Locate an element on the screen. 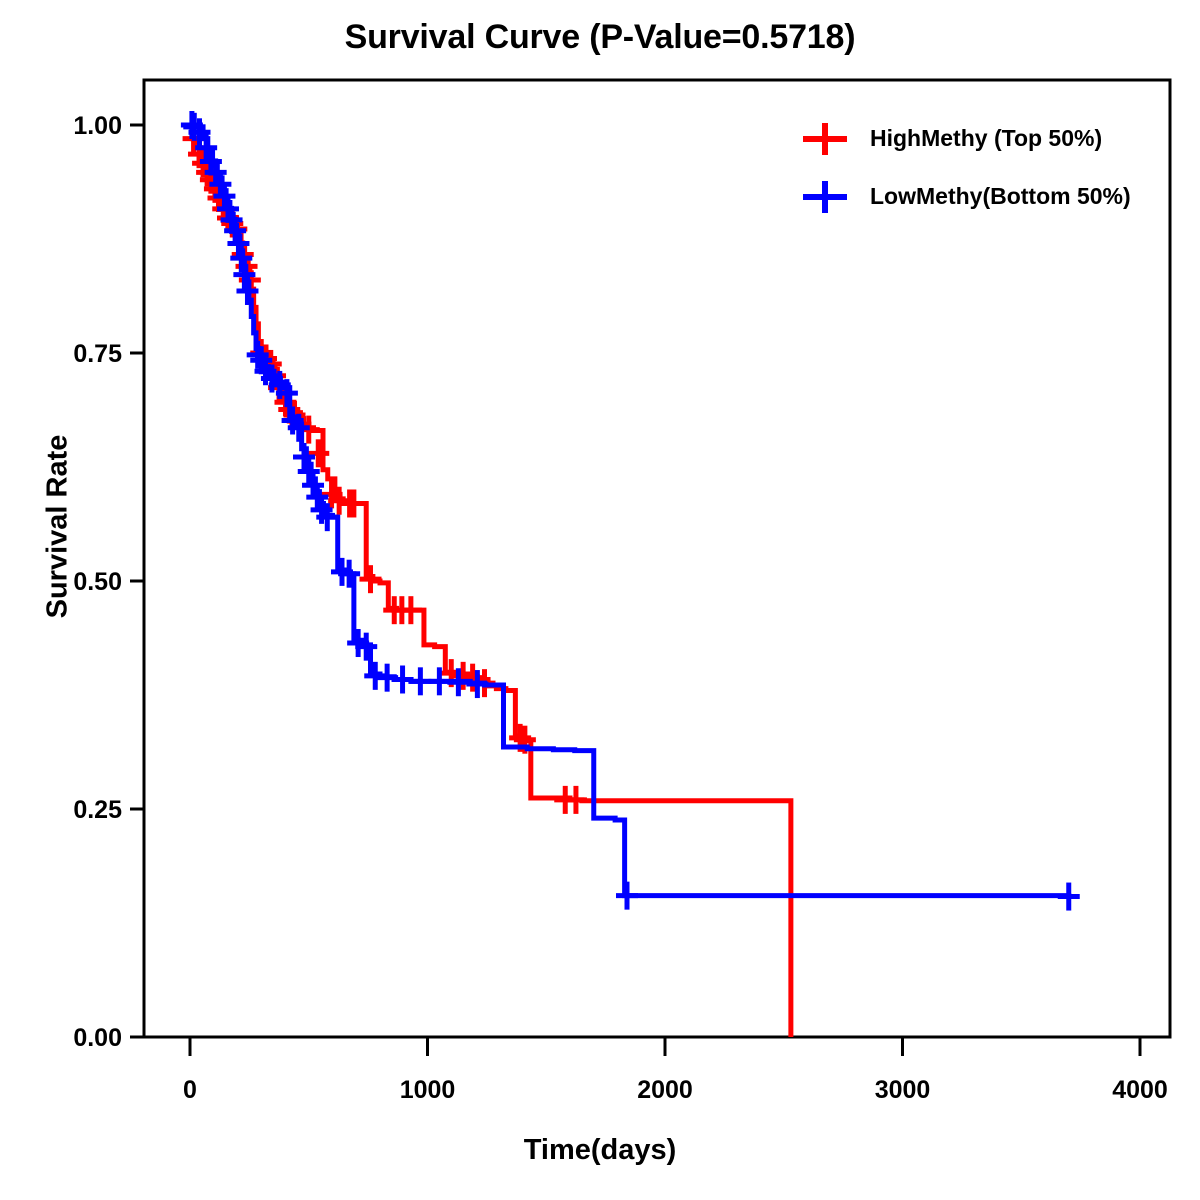 Image resolution: width=1200 pixels, height=1200 pixels. y-axis-ticks: 0.00 0.25 0.50 0.75 1.00 is located at coordinates (108, 582).